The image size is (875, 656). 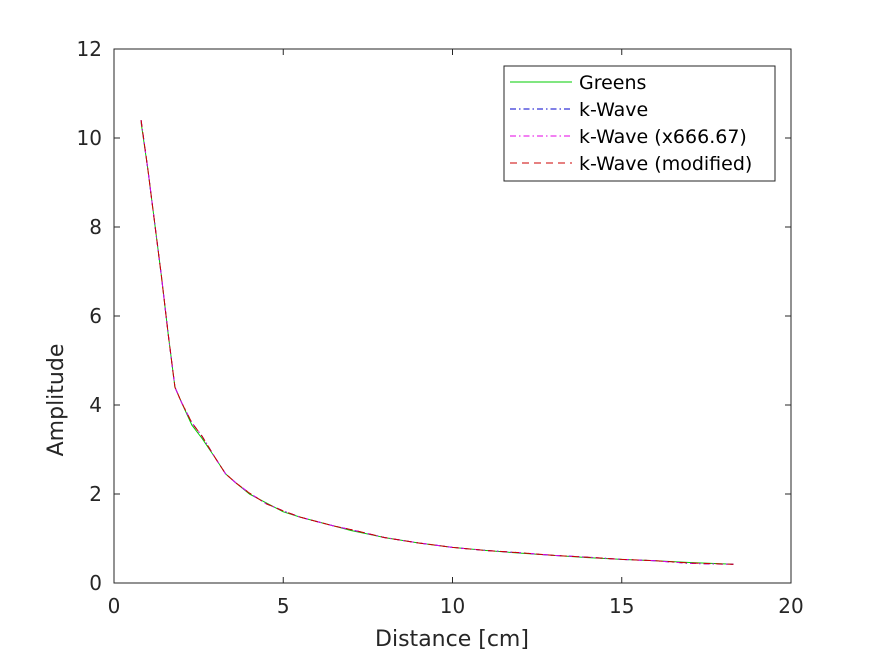 I want to click on y-tick-label: 12, so click(x=89, y=49).